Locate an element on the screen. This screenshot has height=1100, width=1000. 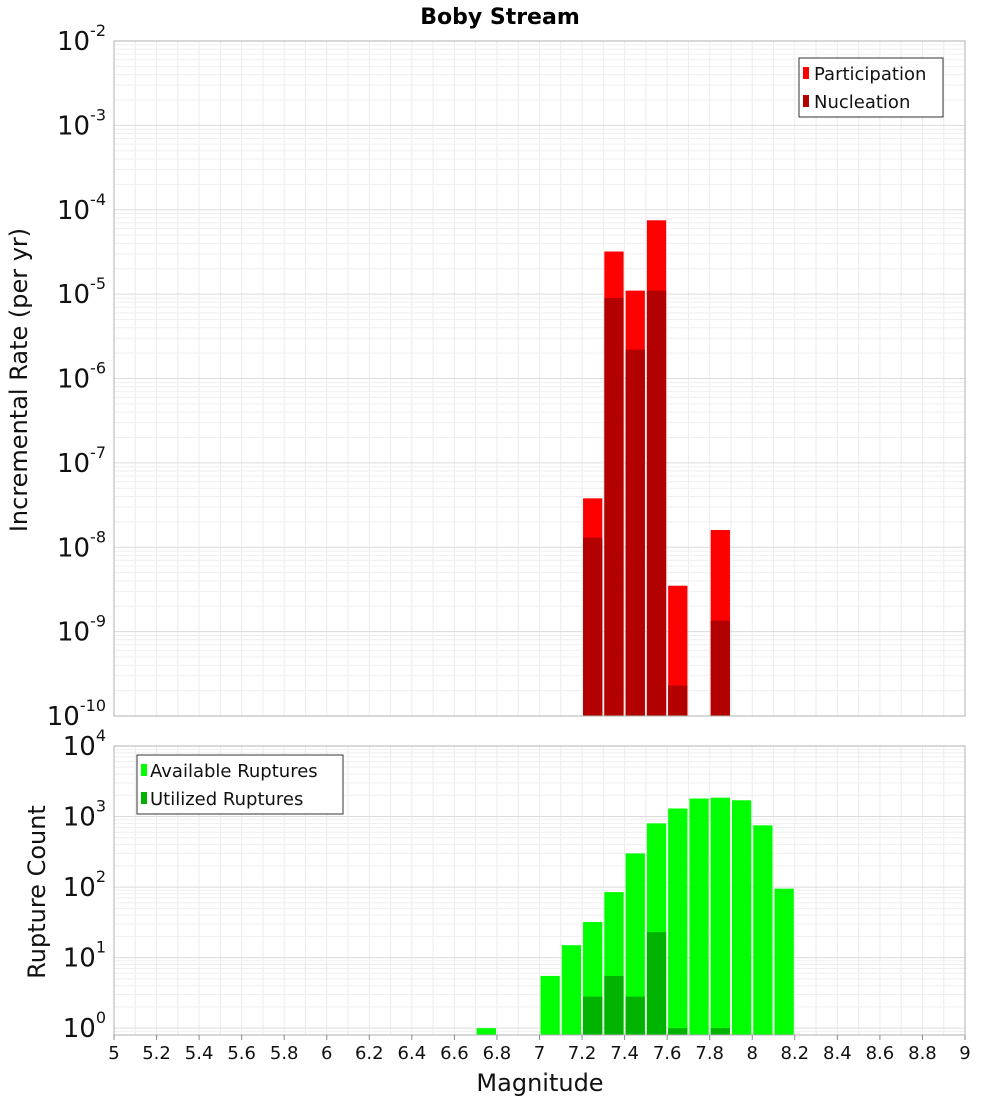
rate-bars is located at coordinates (656, 468).